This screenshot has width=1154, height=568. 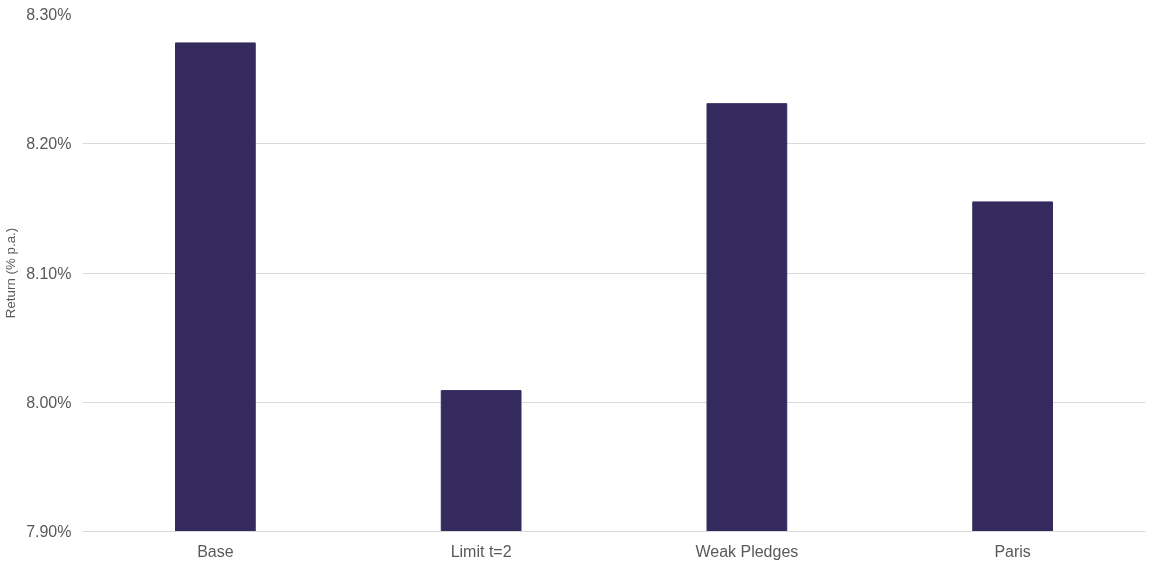 I want to click on y-tick-label: 8.00%, so click(x=49, y=402).